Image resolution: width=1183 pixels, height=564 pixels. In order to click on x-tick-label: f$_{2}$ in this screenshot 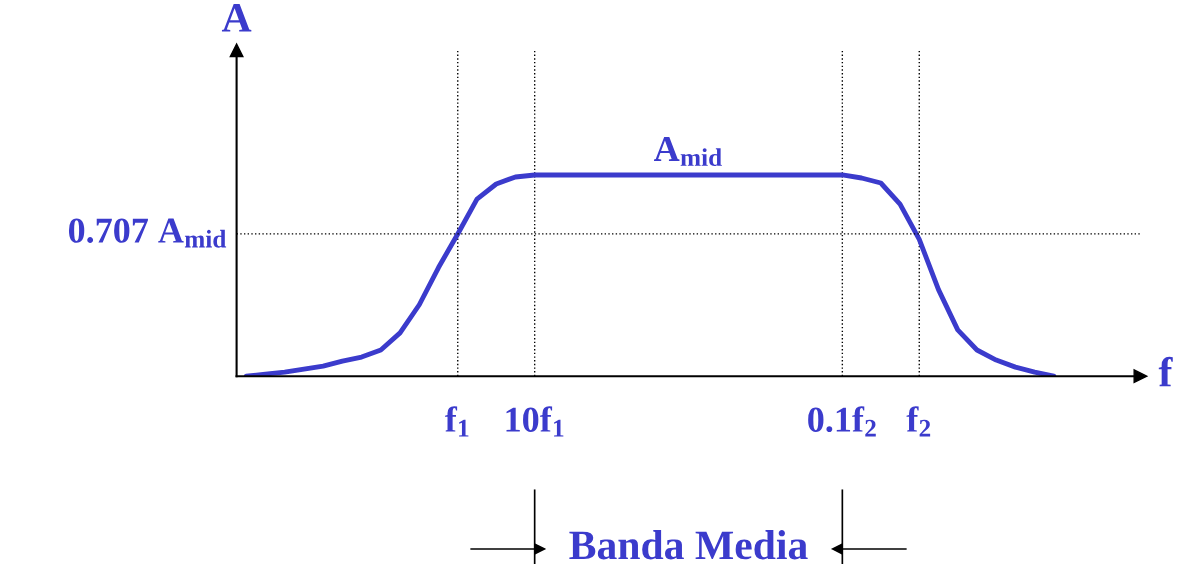, I will do `click(918, 421)`.